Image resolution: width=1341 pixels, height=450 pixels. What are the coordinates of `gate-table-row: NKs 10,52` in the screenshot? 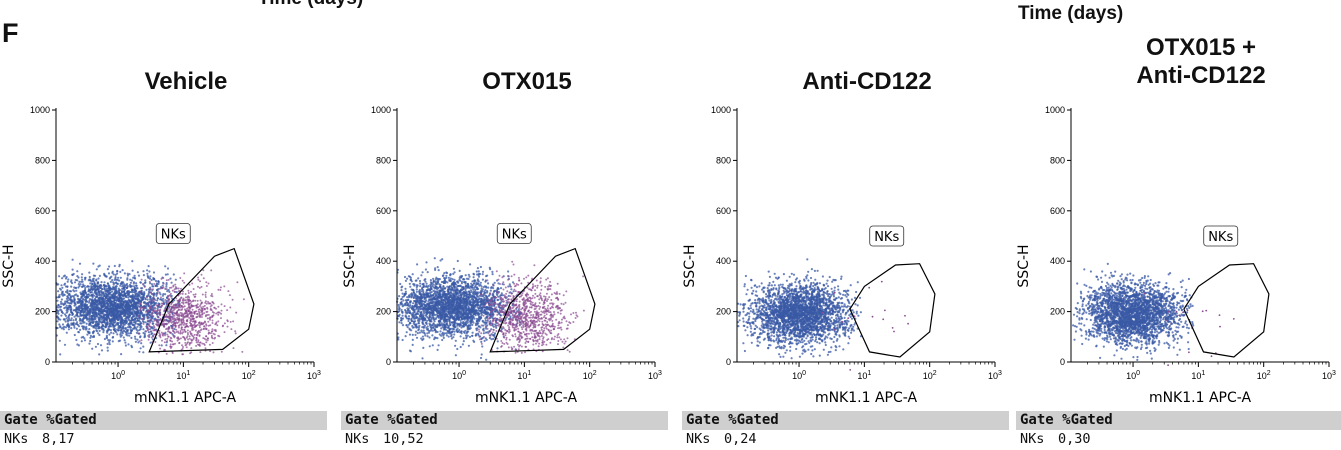 It's located at (384, 439).